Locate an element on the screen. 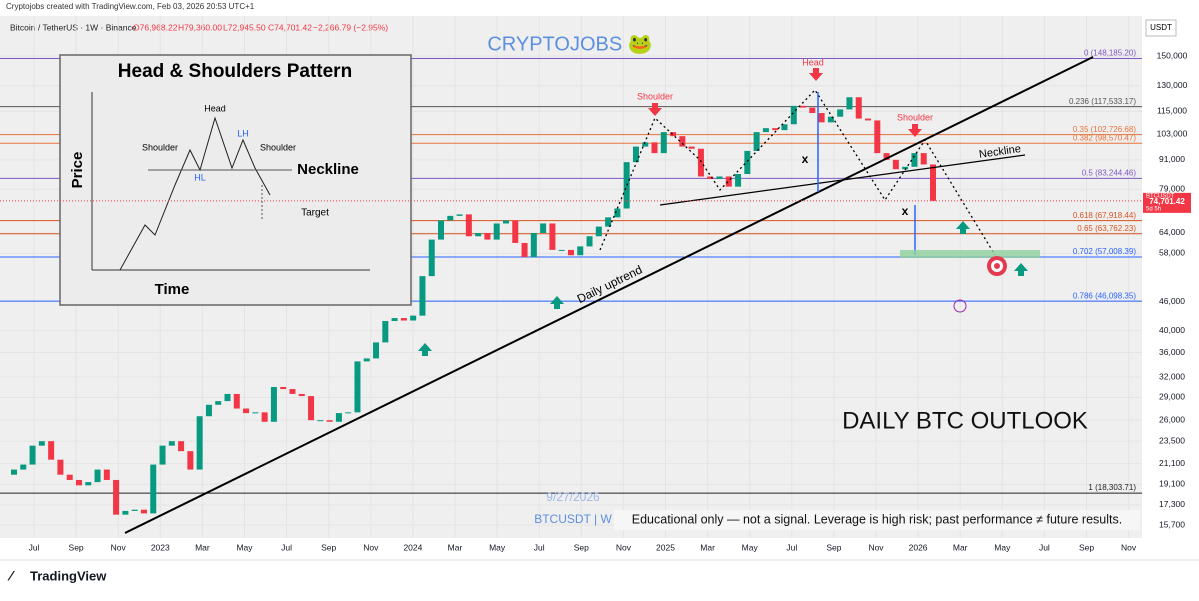  head-label: Head is located at coordinates (813, 62).